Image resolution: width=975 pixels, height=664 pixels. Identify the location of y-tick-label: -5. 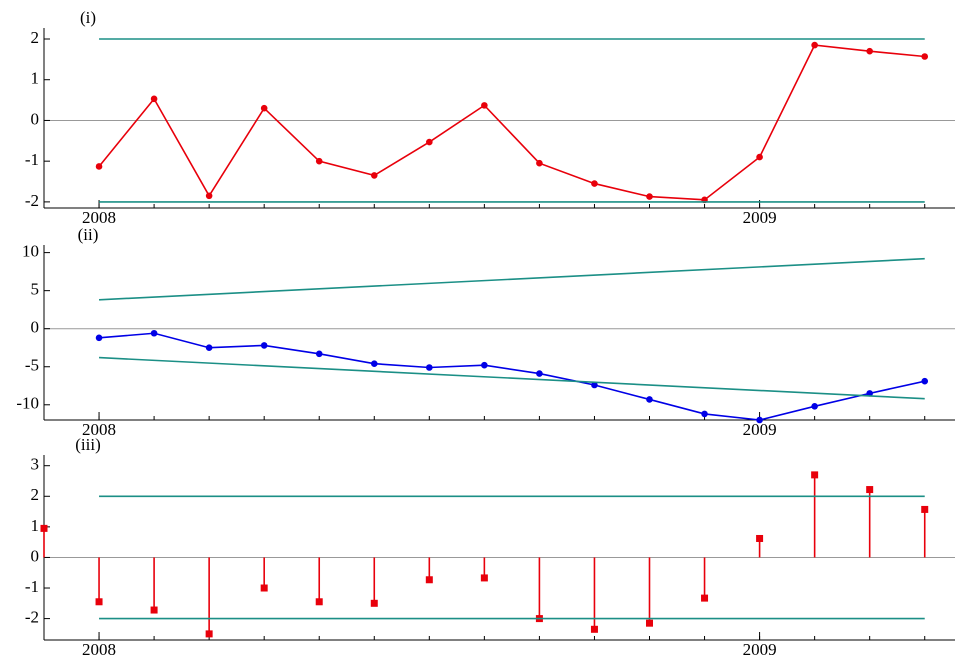
(32, 365).